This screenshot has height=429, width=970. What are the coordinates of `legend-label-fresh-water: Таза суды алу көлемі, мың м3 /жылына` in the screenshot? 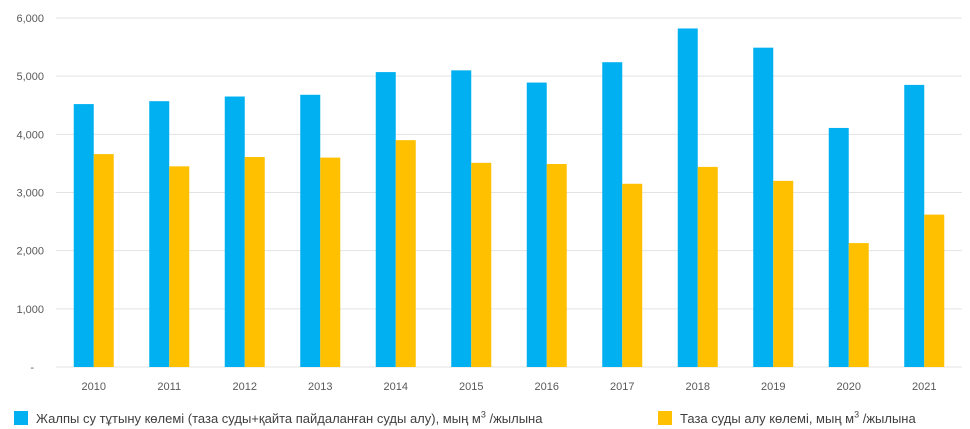 It's located at (798, 417).